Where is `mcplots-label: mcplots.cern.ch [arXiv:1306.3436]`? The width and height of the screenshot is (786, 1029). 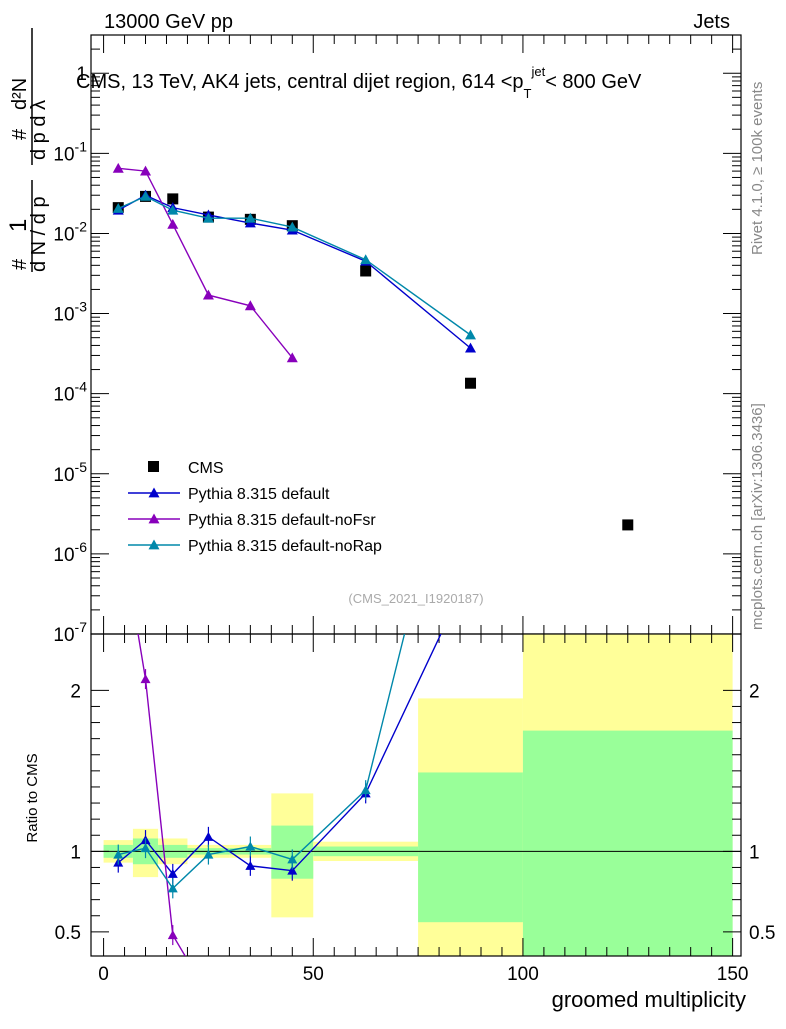 mcplots-label: mcplots.cern.ch [arXiv:1306.3436] is located at coordinates (757, 516).